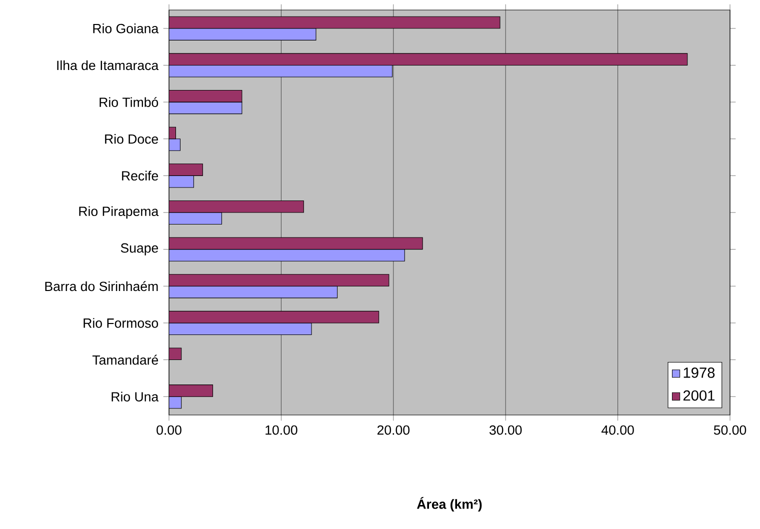 This screenshot has height=529, width=760. I want to click on y-tick-label: Rio Formoso, so click(121, 323).